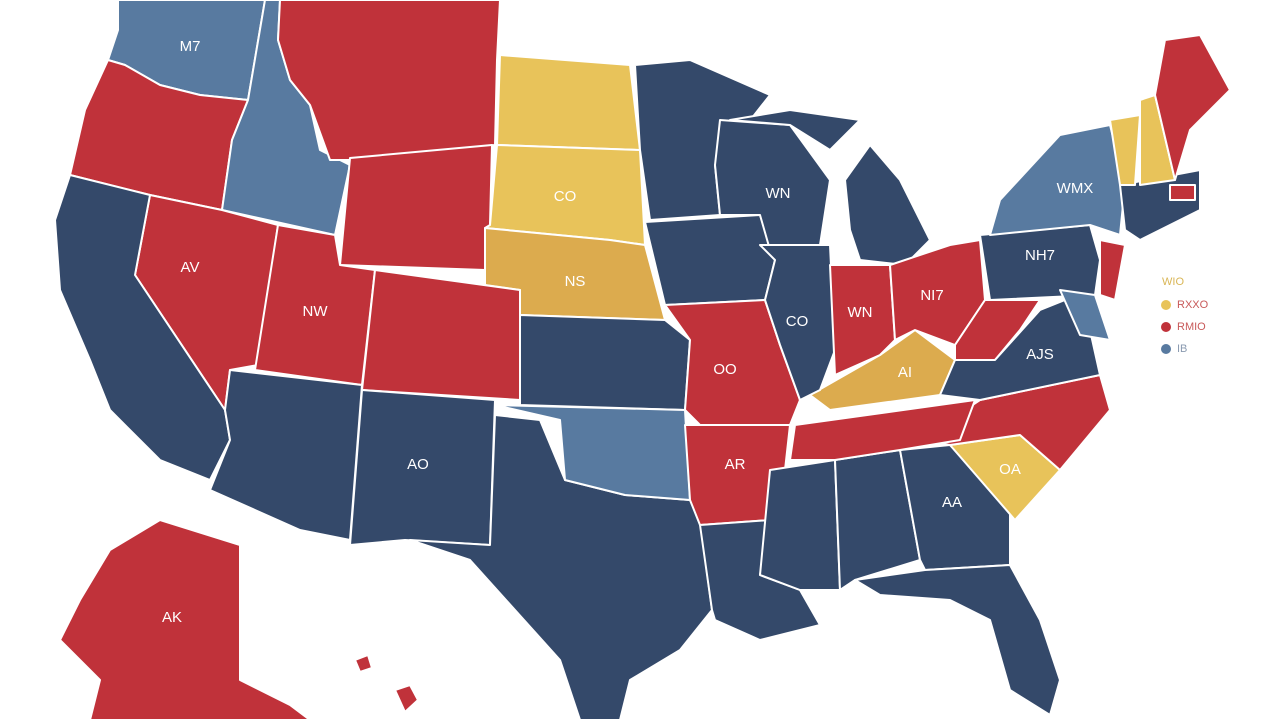  Describe the element at coordinates (190, 46) in the screenshot. I see `state-label: M7` at that location.